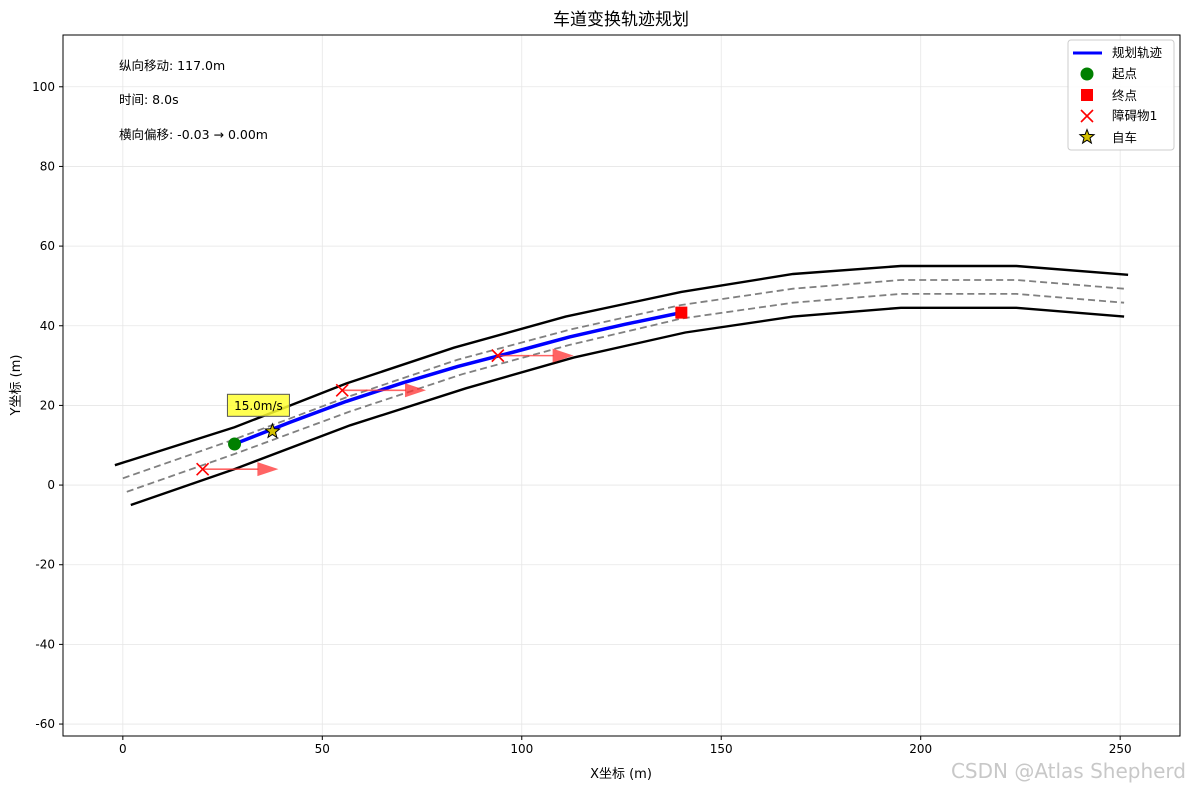 Image resolution: width=1189 pixels, height=790 pixels. Describe the element at coordinates (51, 485) in the screenshot. I see `y-tick-label: 0` at that location.